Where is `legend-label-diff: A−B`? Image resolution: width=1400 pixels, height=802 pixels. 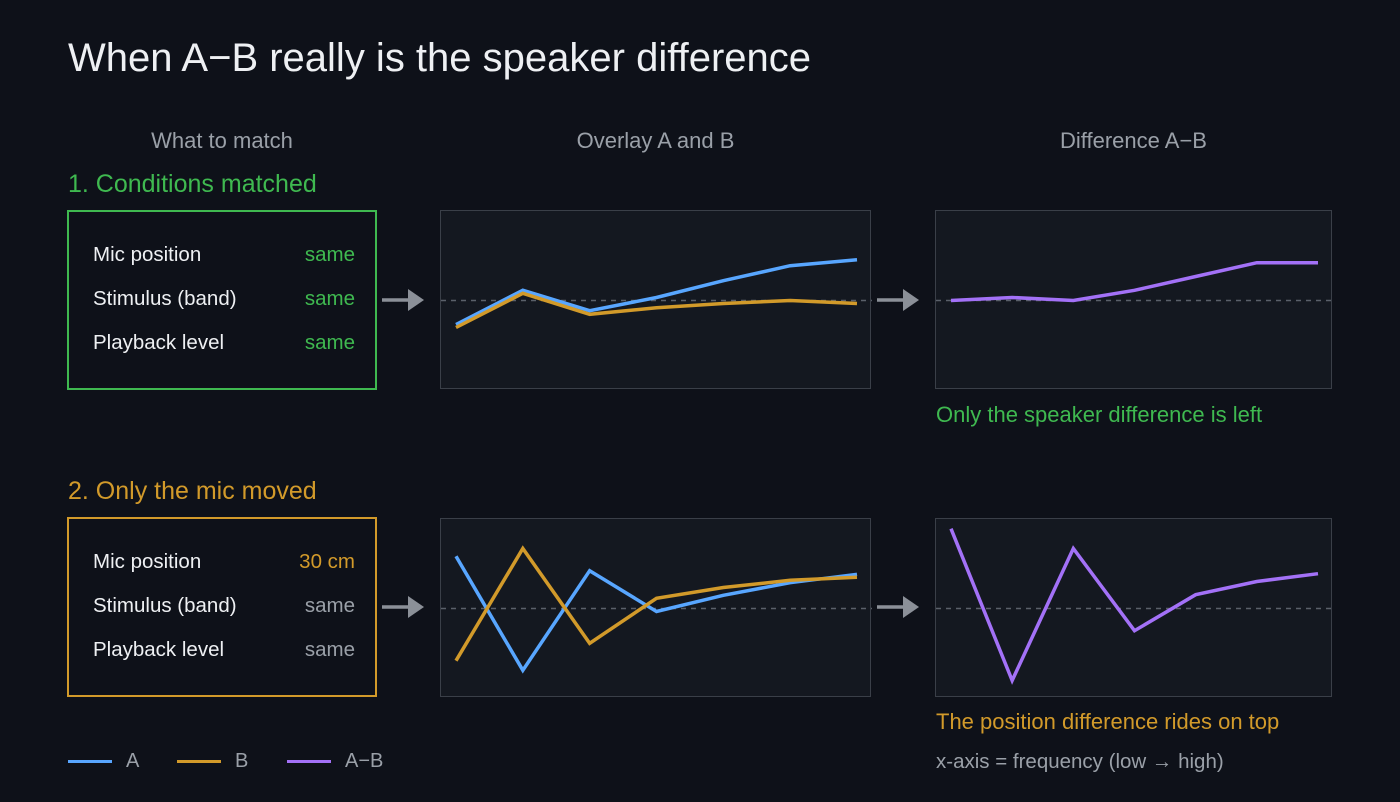
legend-label-diff: A−B is located at coordinates (364, 761).